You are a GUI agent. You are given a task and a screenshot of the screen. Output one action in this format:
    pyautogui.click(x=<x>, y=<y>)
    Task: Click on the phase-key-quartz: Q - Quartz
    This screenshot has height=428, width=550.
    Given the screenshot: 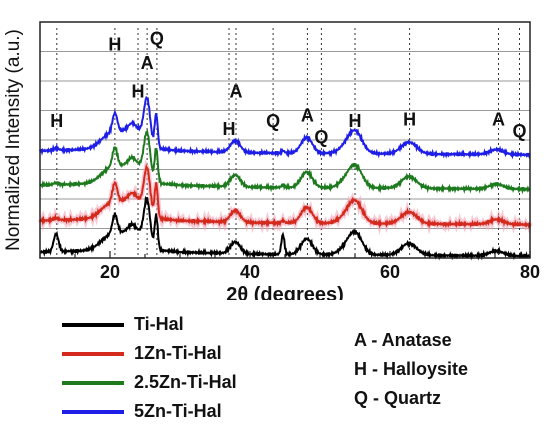 What is the action you would take?
    pyautogui.click(x=398, y=398)
    